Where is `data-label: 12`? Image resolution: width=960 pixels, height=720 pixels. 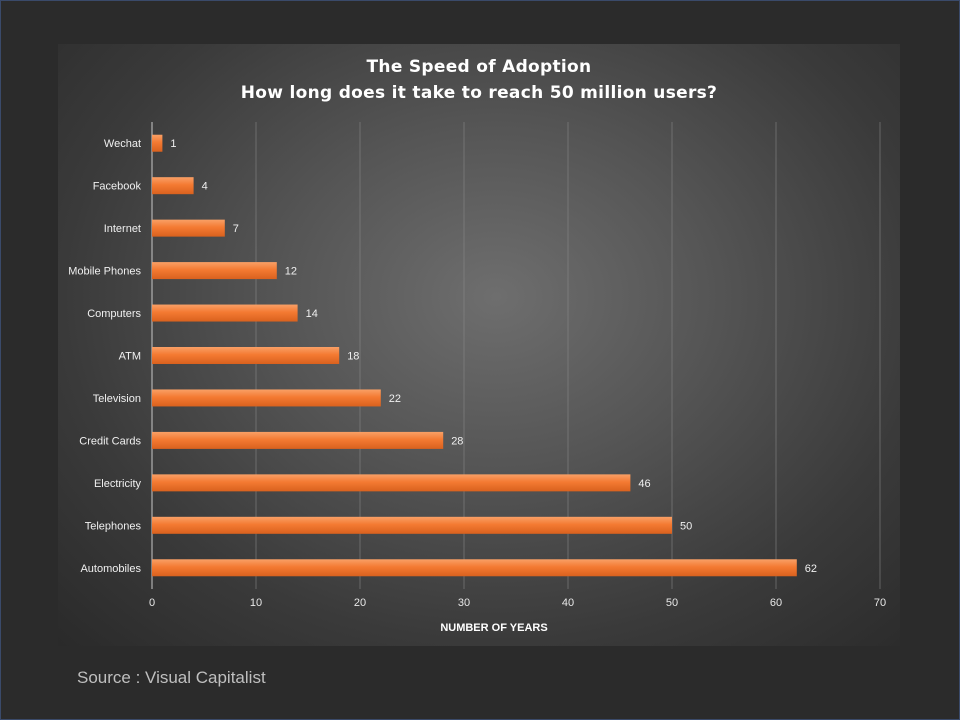 data-label: 12 is located at coordinates (291, 272).